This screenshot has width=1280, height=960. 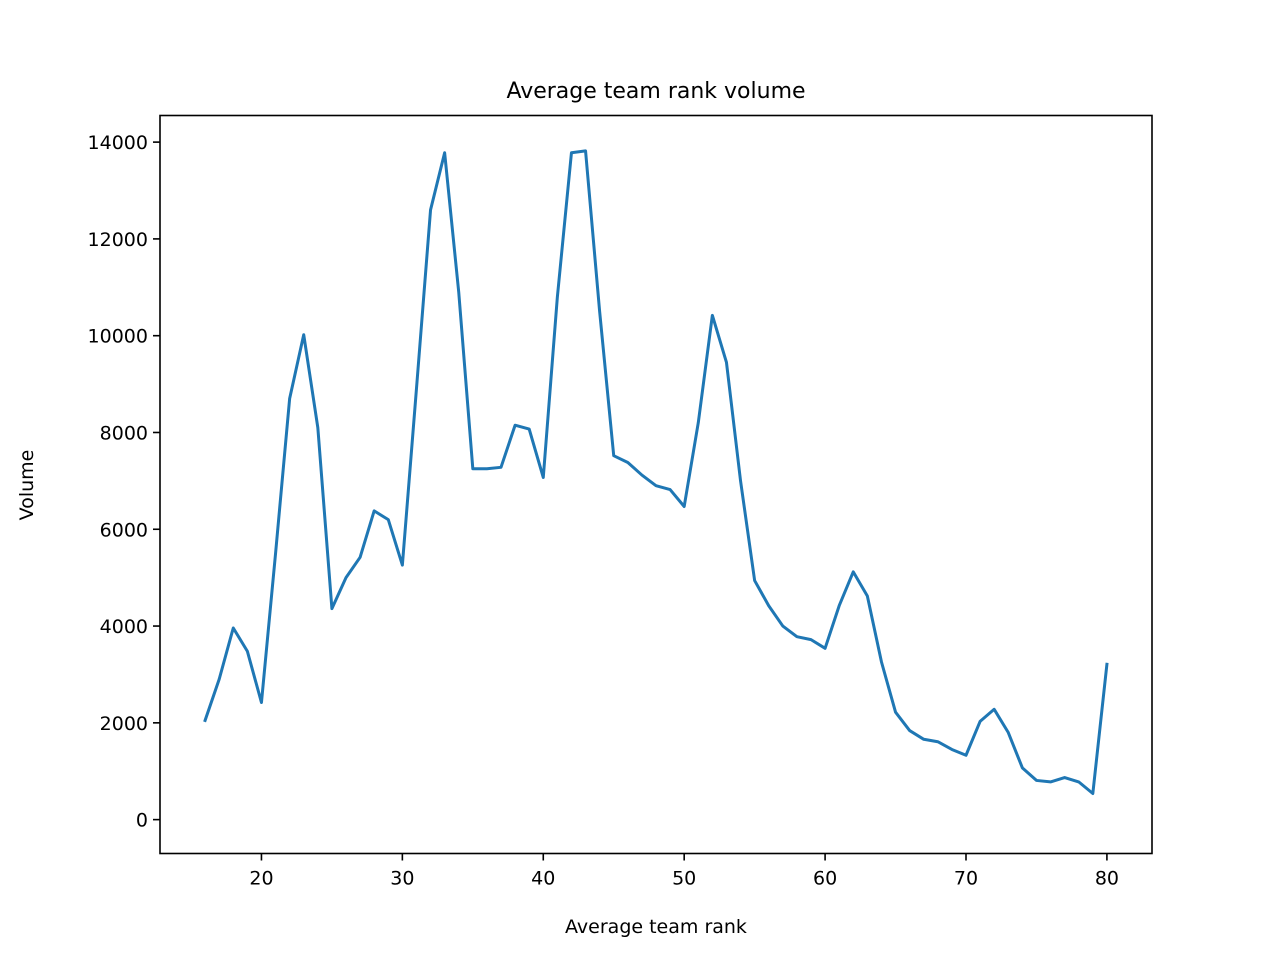 I want to click on y-tick-label: 10000, so click(x=118, y=337).